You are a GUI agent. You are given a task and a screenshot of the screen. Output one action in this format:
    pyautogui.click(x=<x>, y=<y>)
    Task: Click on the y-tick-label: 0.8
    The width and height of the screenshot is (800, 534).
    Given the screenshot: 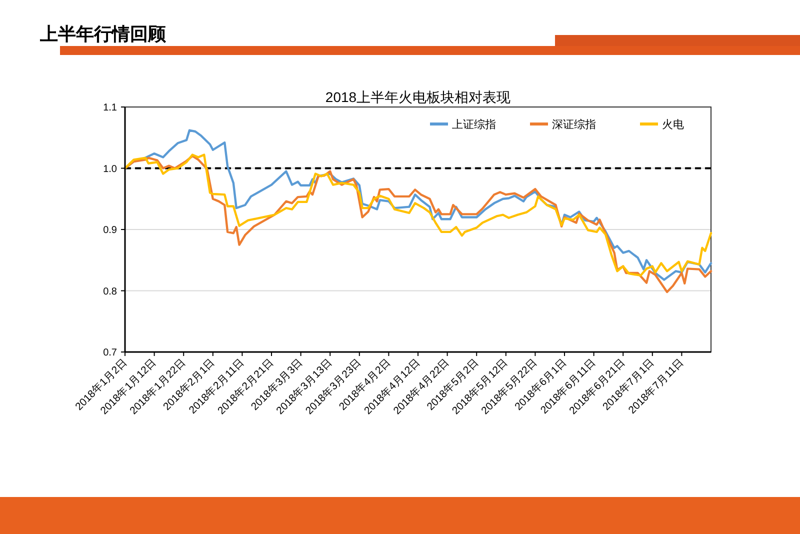 What is the action you would take?
    pyautogui.click(x=110, y=292)
    